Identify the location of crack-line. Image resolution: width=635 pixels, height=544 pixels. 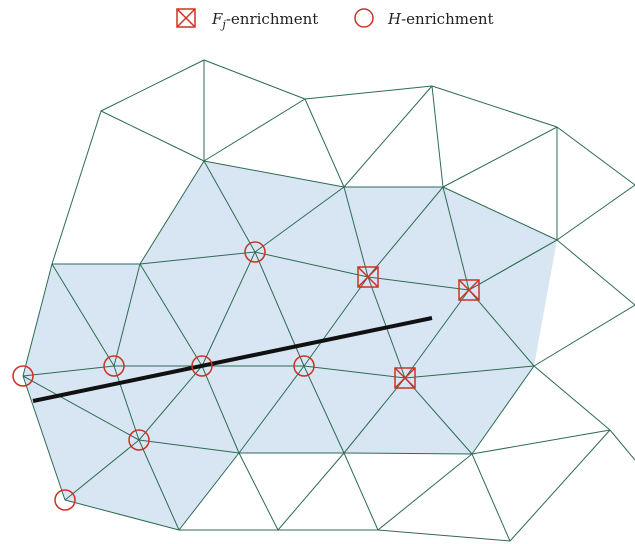
(232, 359).